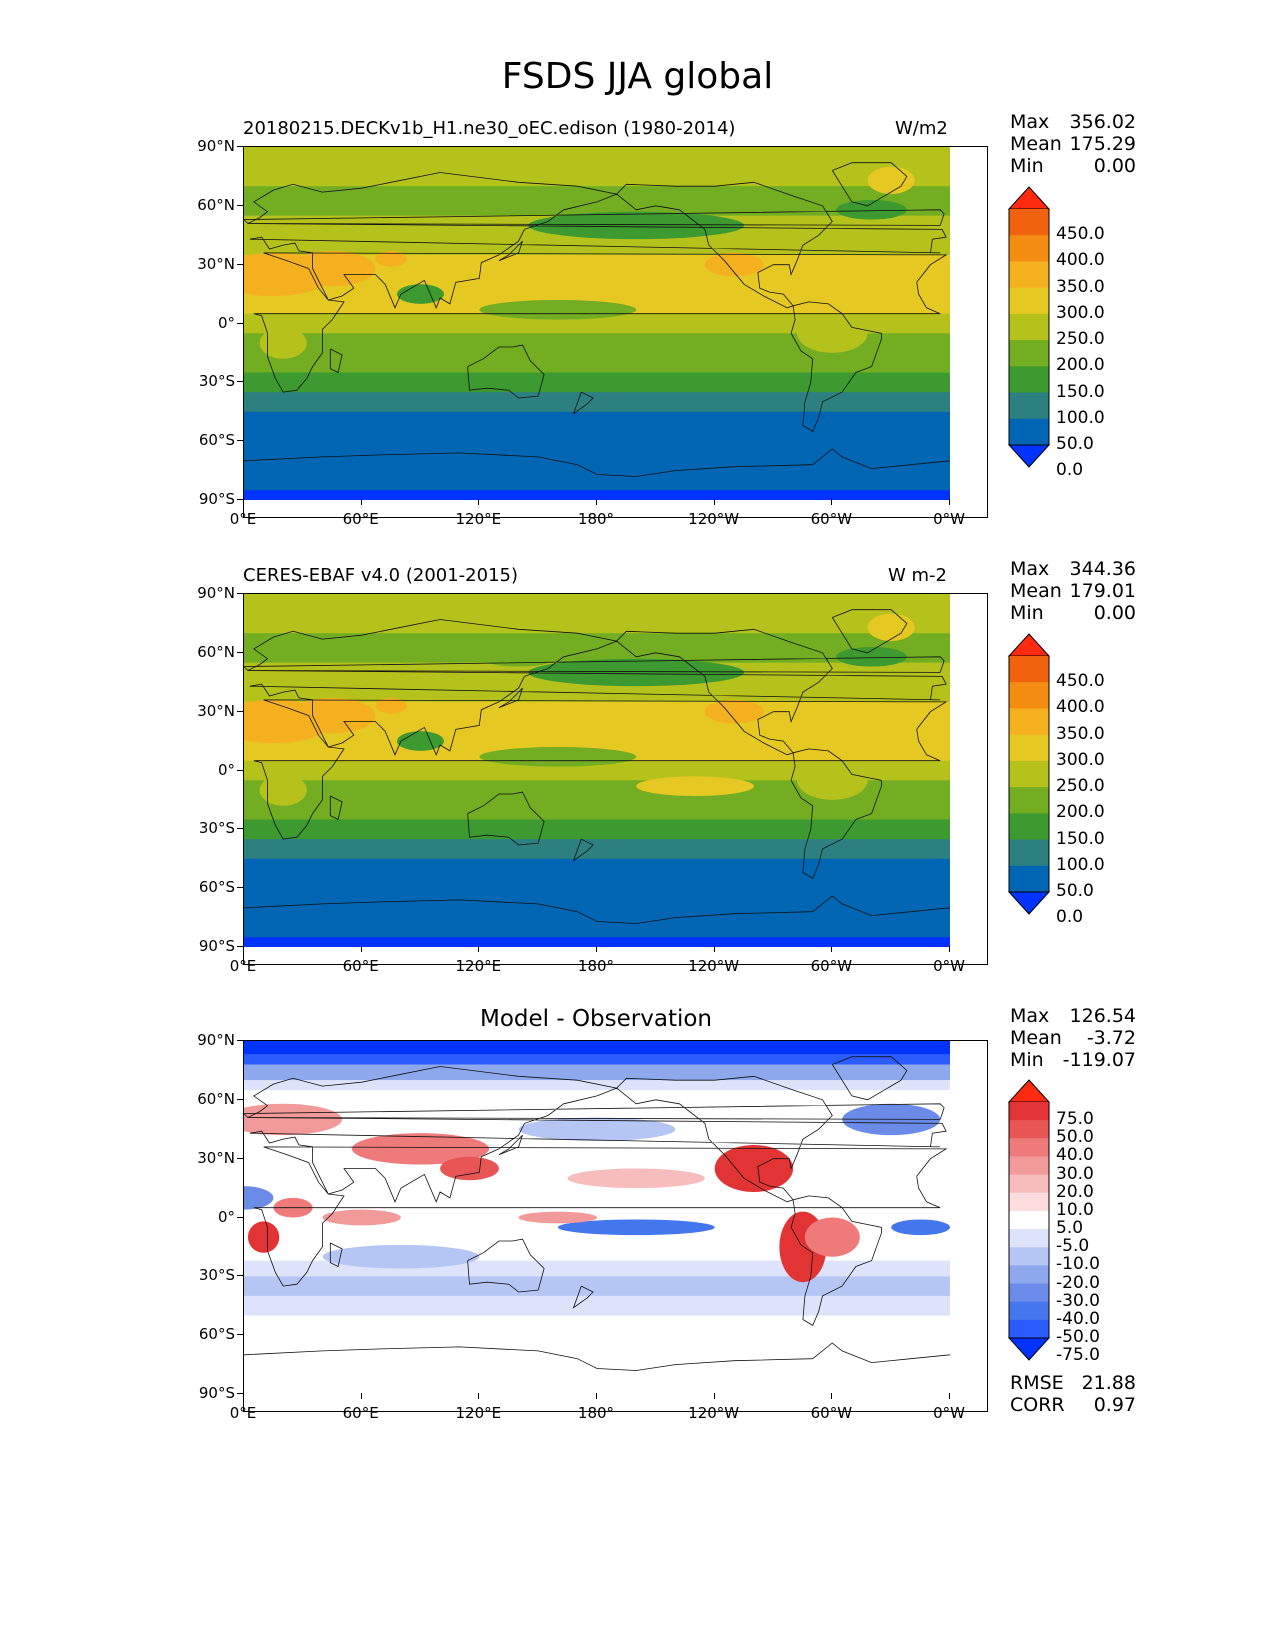 The width and height of the screenshot is (1275, 1650). I want to click on panel1-title-right: W/m2, so click(921, 128).